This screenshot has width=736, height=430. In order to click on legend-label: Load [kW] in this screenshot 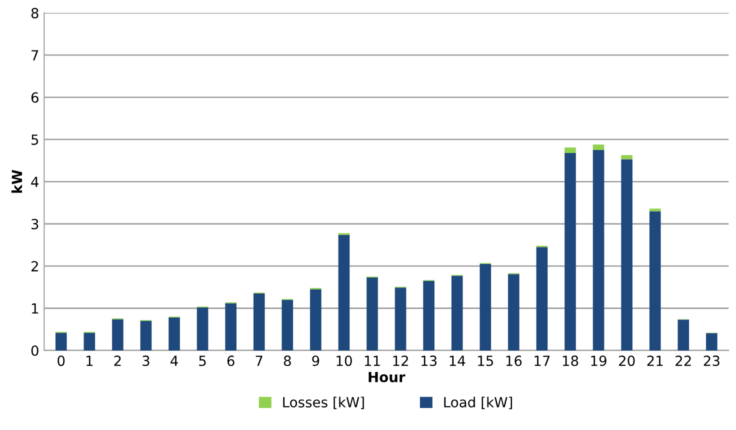, I will do `click(478, 403)`.